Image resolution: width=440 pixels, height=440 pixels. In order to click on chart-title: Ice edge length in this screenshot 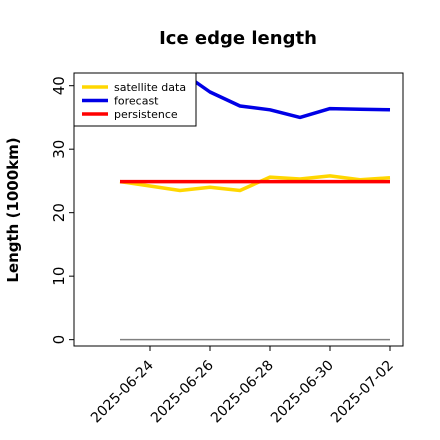, I will do `click(238, 38)`.